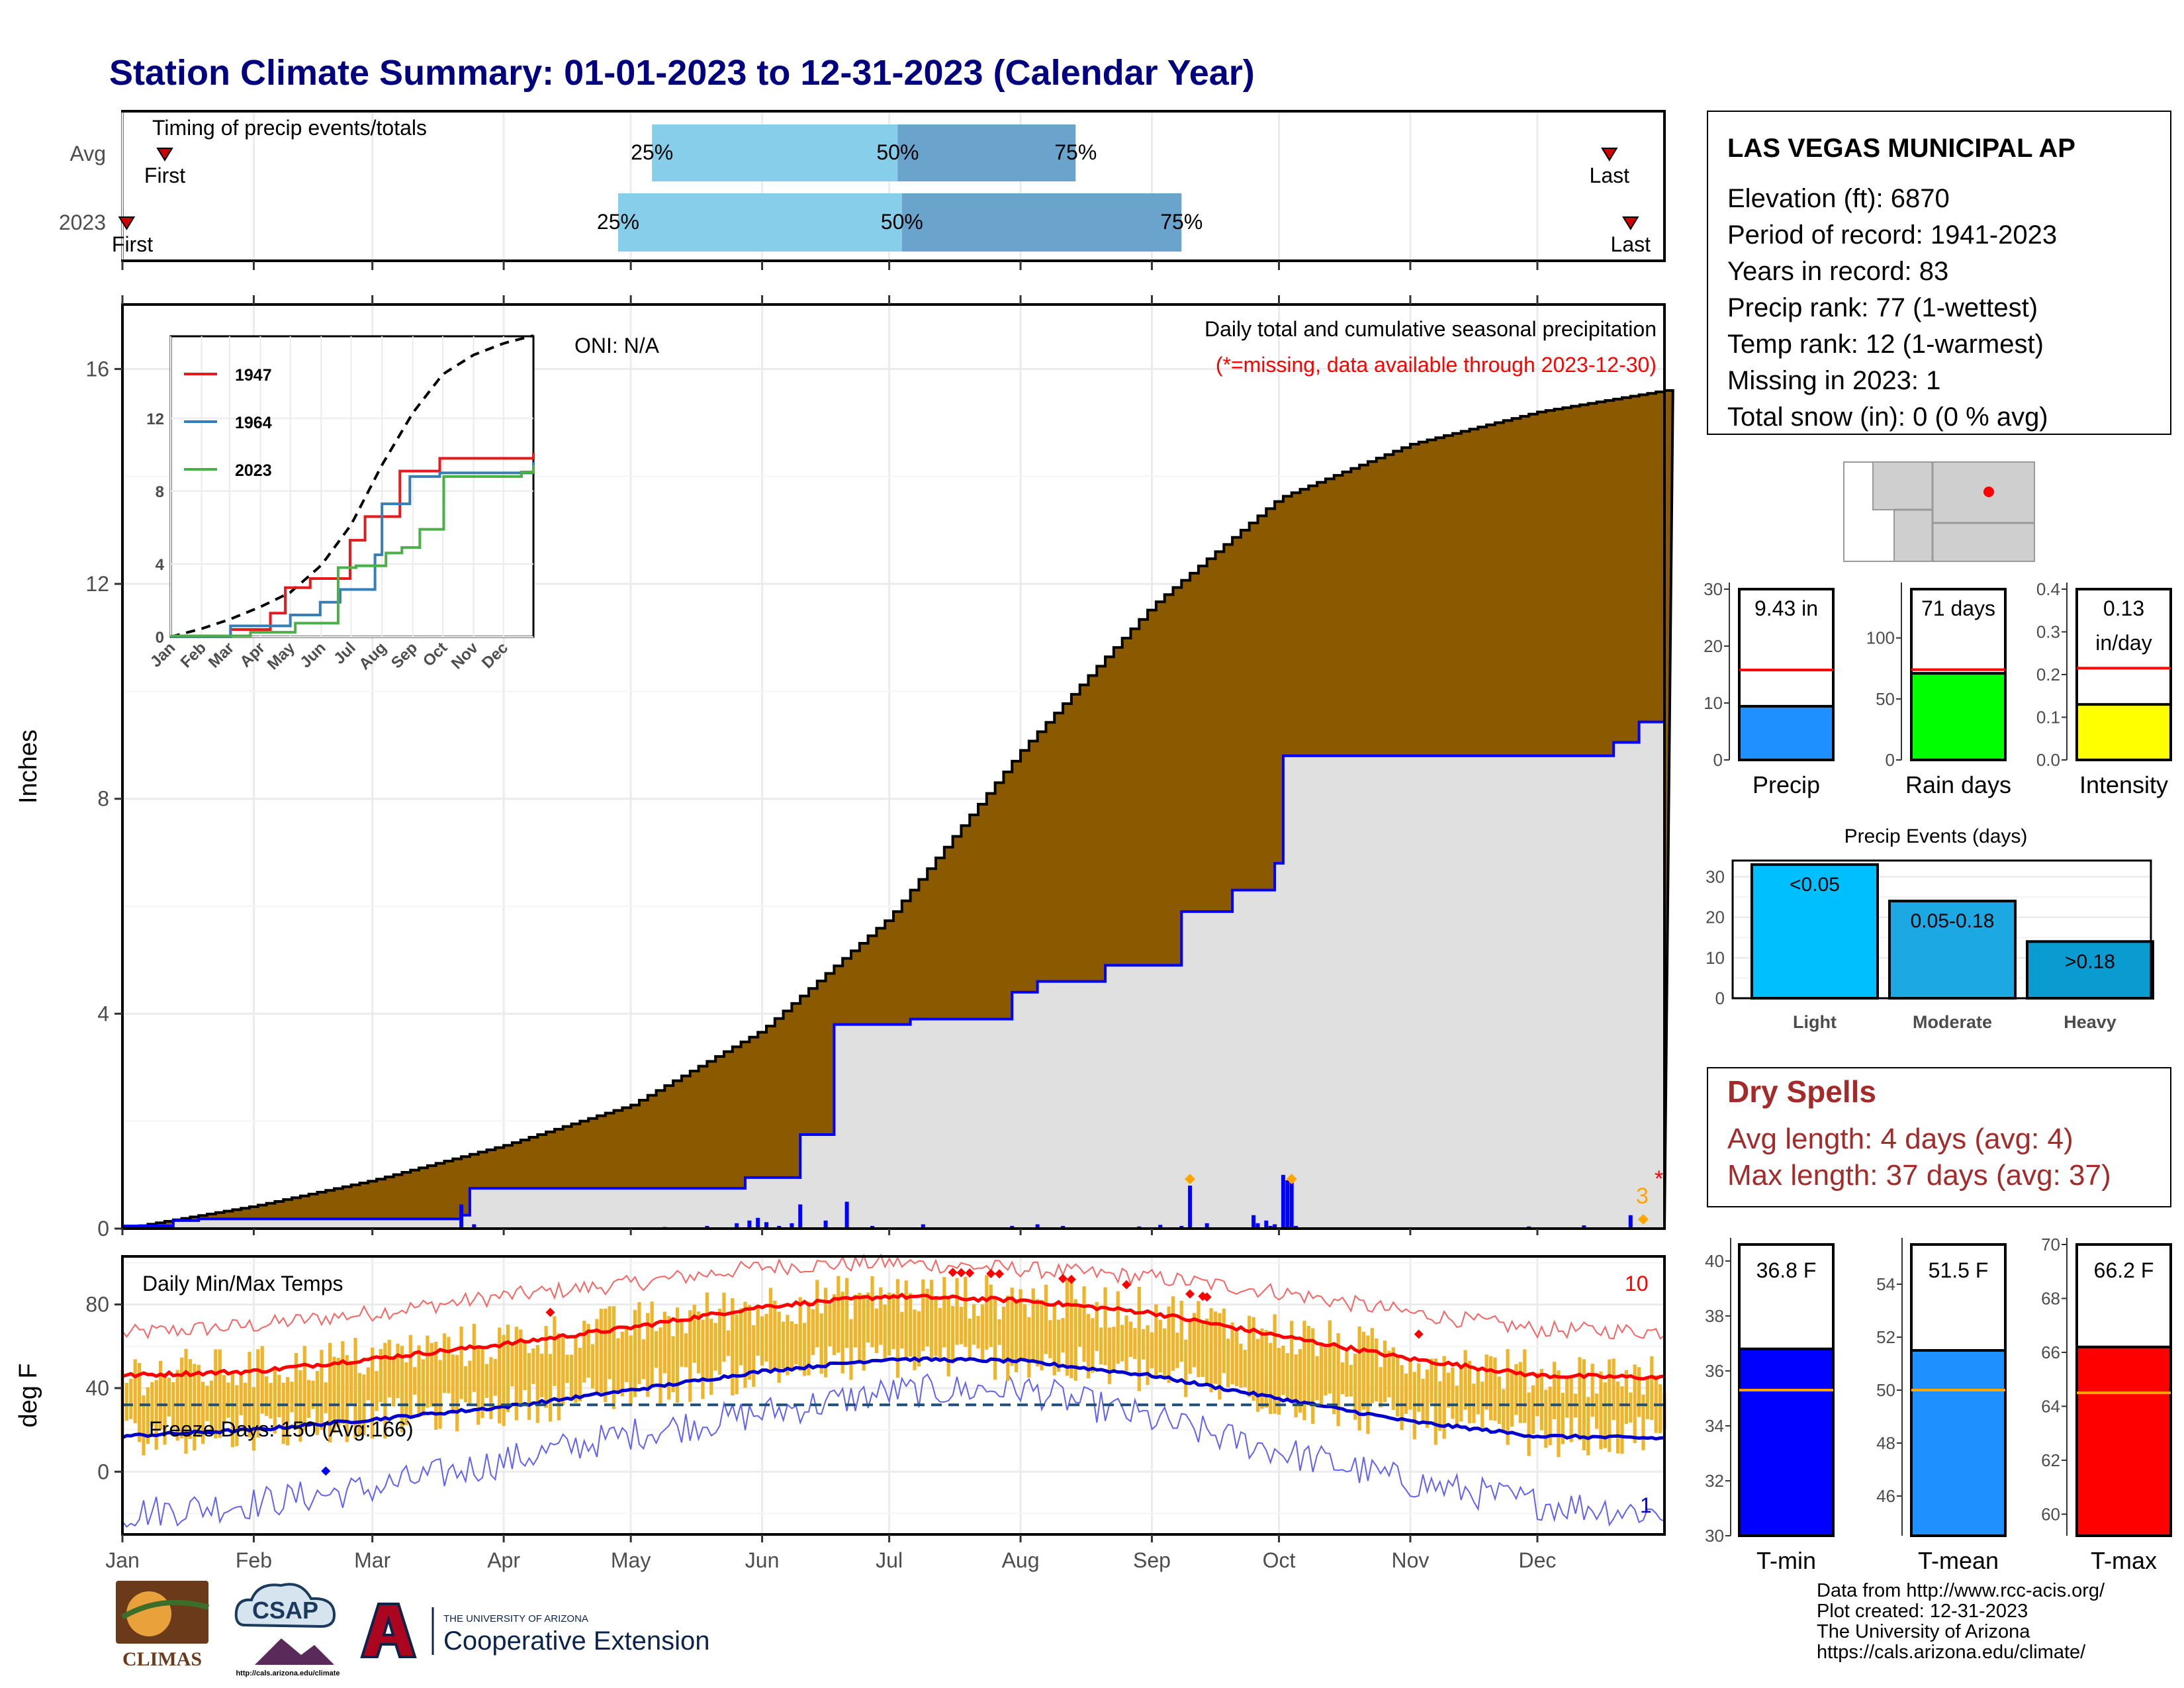 The image size is (2184, 1688). What do you see at coordinates (1892, 235) in the screenshot?
I see `station-period: Period of record: 1941-2023` at bounding box center [1892, 235].